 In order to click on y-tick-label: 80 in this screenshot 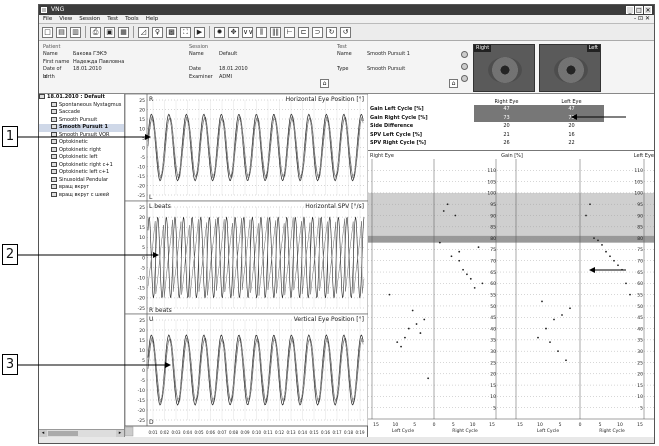, I will do `click(493, 239)`.